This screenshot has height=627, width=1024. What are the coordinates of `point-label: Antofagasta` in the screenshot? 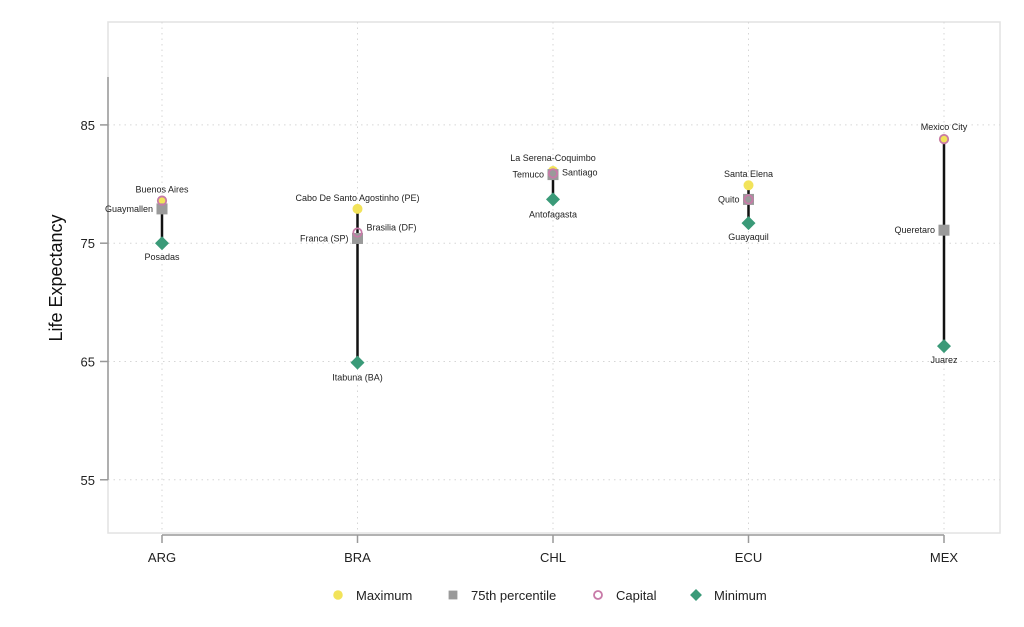 It's located at (553, 214).